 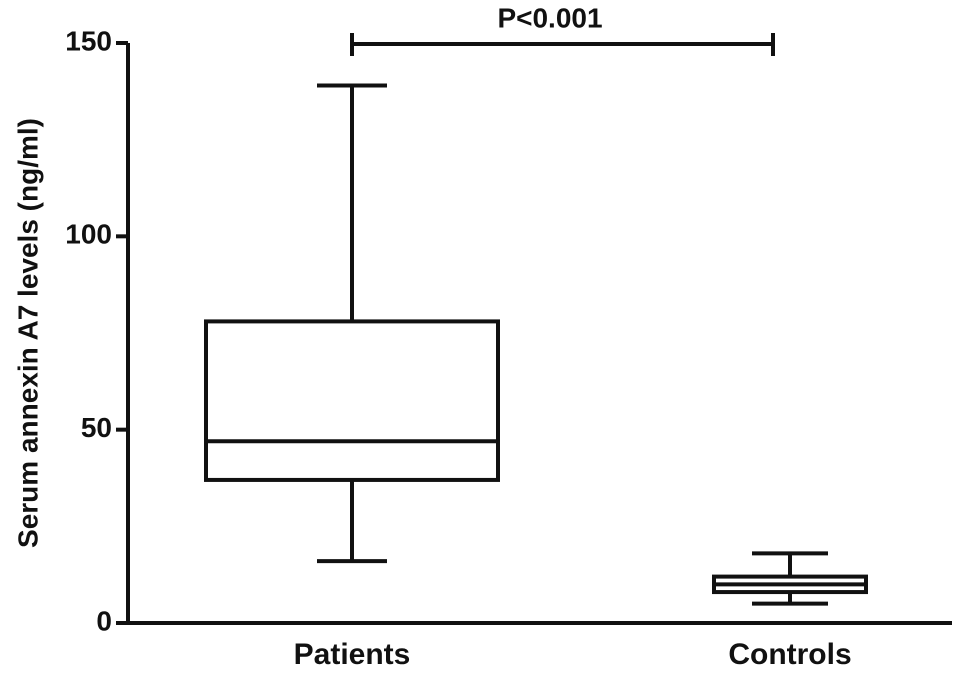 What do you see at coordinates (104, 620) in the screenshot?
I see `y-tick-label: 0` at bounding box center [104, 620].